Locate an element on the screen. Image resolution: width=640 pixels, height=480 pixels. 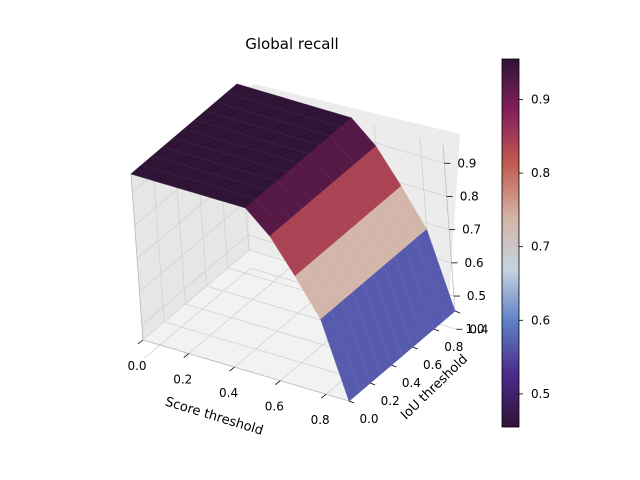
y-tick-label: 0.4 is located at coordinates (411, 383).